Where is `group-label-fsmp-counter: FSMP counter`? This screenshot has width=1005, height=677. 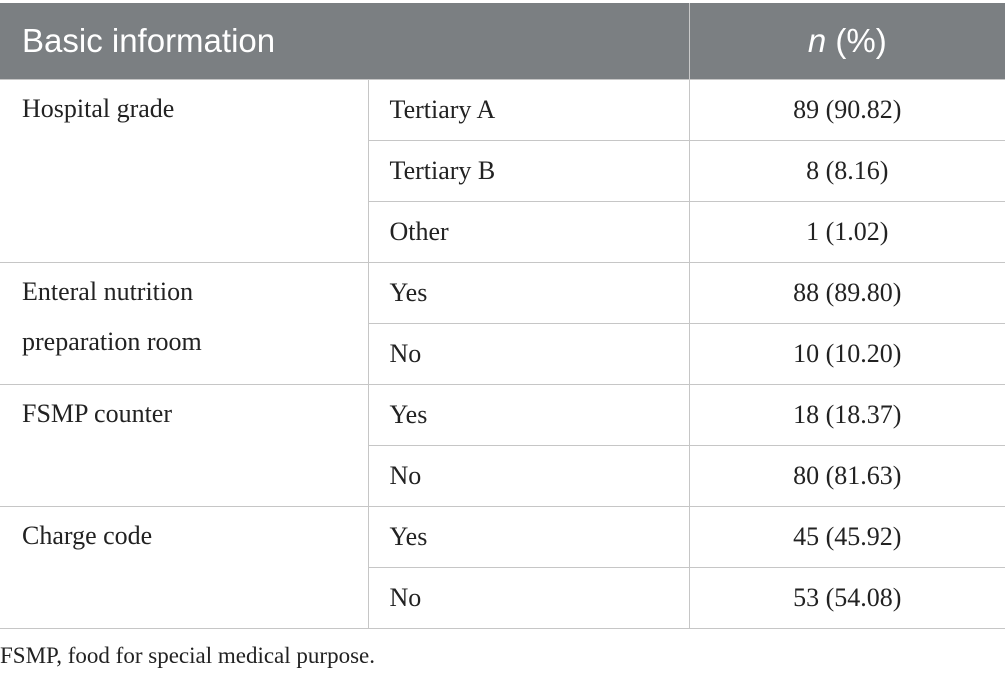 group-label-fsmp-counter: FSMP counter is located at coordinates (184, 445).